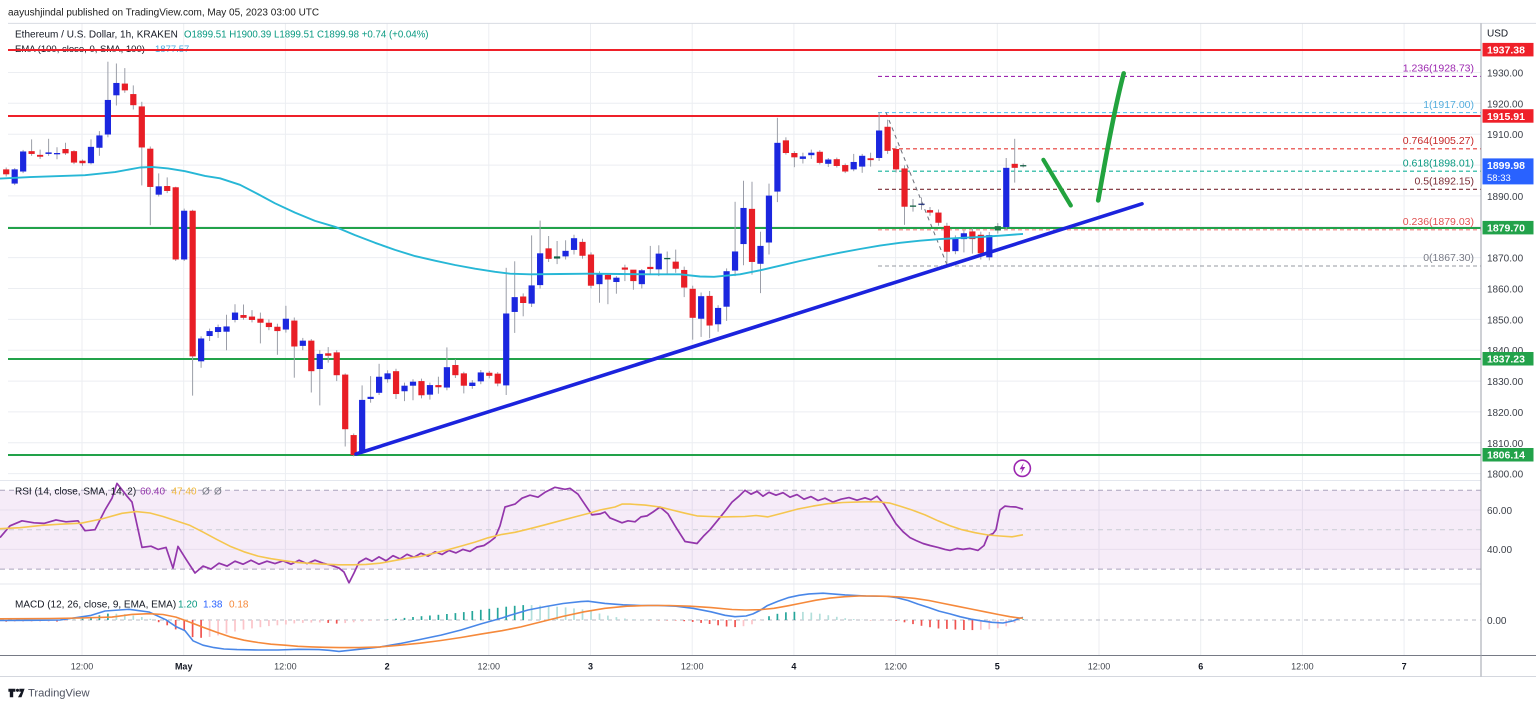  What do you see at coordinates (1499, 511) in the screenshot?
I see `svg-text: 60.00` at bounding box center [1499, 511].